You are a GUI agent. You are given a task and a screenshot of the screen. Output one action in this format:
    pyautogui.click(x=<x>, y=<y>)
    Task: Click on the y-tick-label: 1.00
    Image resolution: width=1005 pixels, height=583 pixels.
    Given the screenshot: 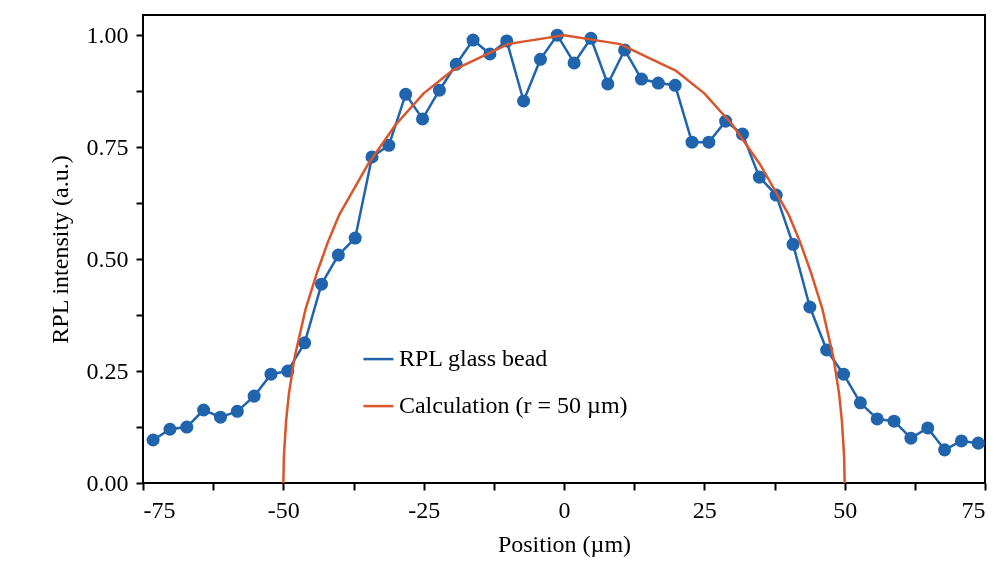 What is the action you would take?
    pyautogui.click(x=107, y=34)
    